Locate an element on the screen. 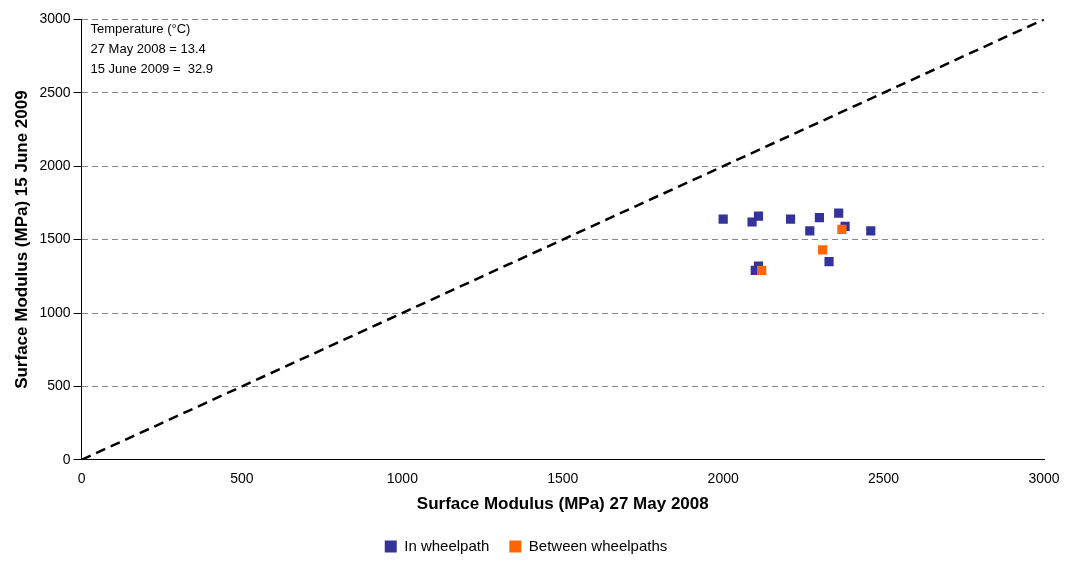 The width and height of the screenshot is (1082, 572). y-tick-label: 1500 is located at coordinates (55, 238).